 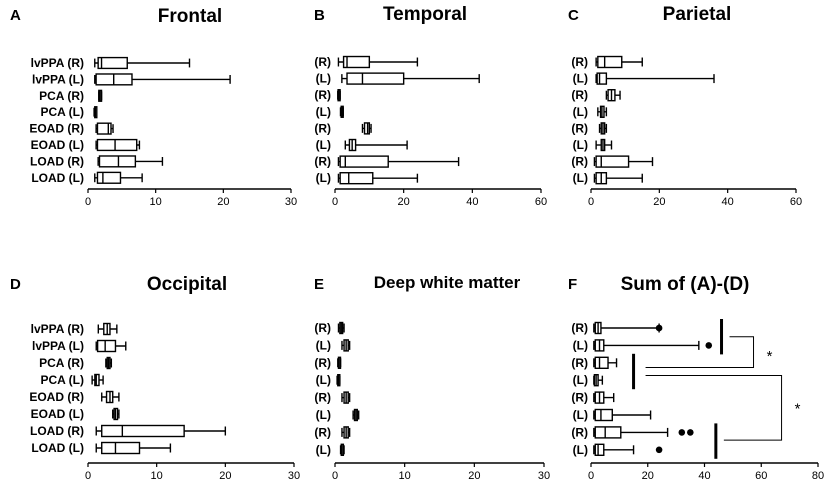 I want to click on panel-b-x-tick-label: 40, so click(x=472, y=202).